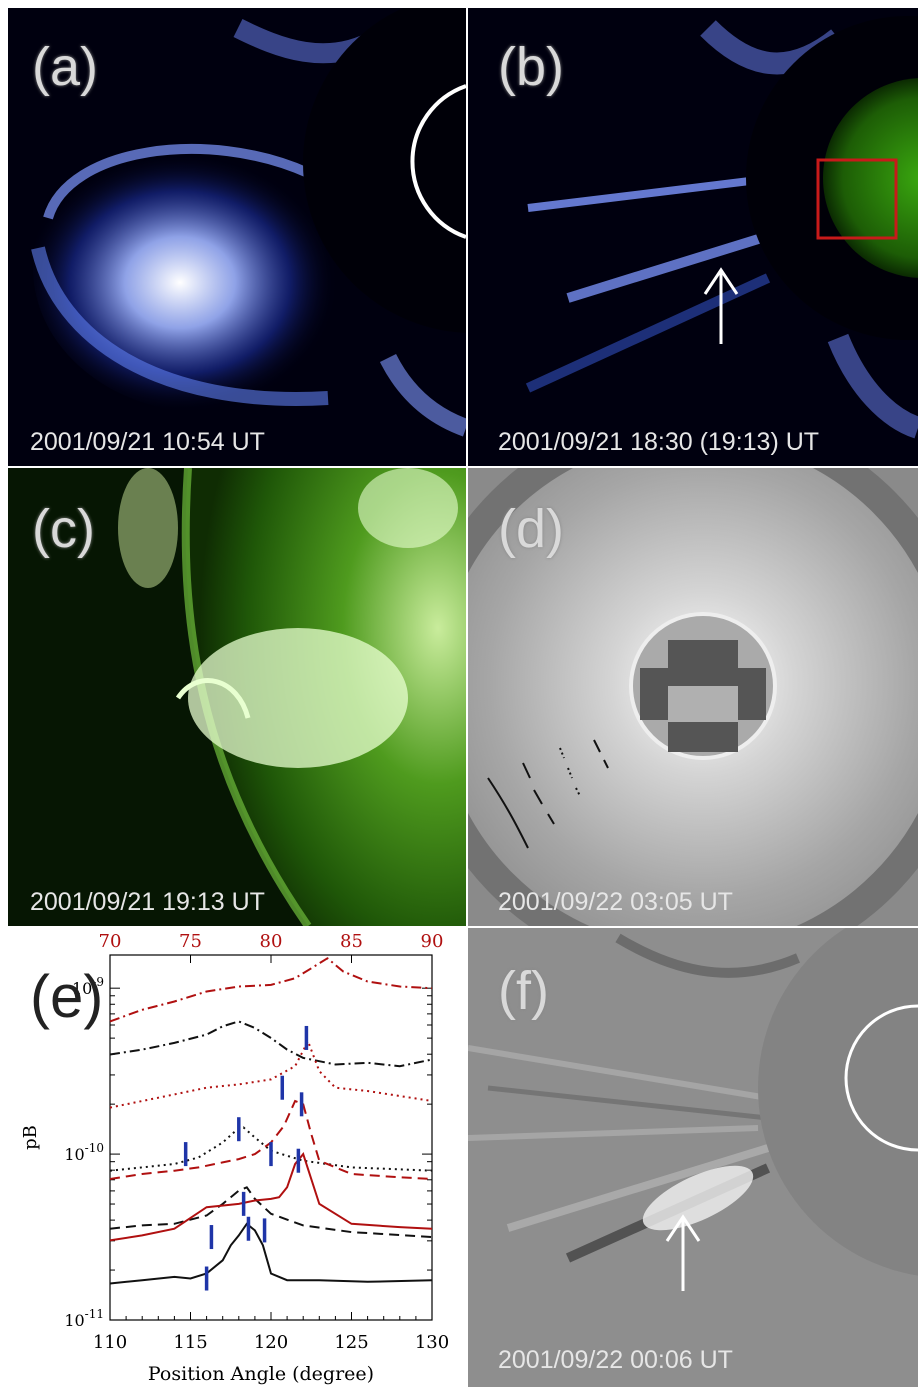 Image resolution: width=918 pixels, height=1387 pixels. I want to click on panel-d-timestamp: 2001/09/22 03:05 UT, so click(615, 902).